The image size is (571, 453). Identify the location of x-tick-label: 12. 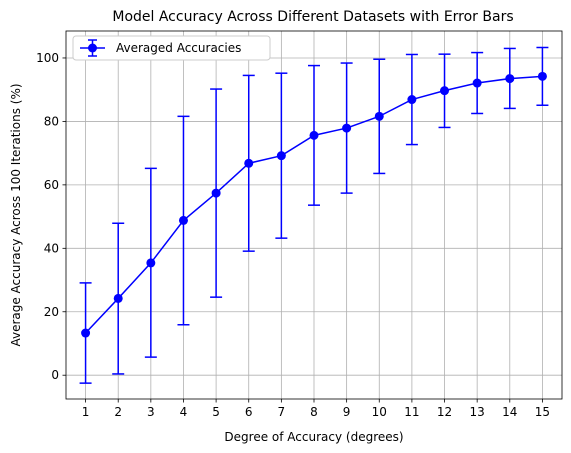
(444, 412).